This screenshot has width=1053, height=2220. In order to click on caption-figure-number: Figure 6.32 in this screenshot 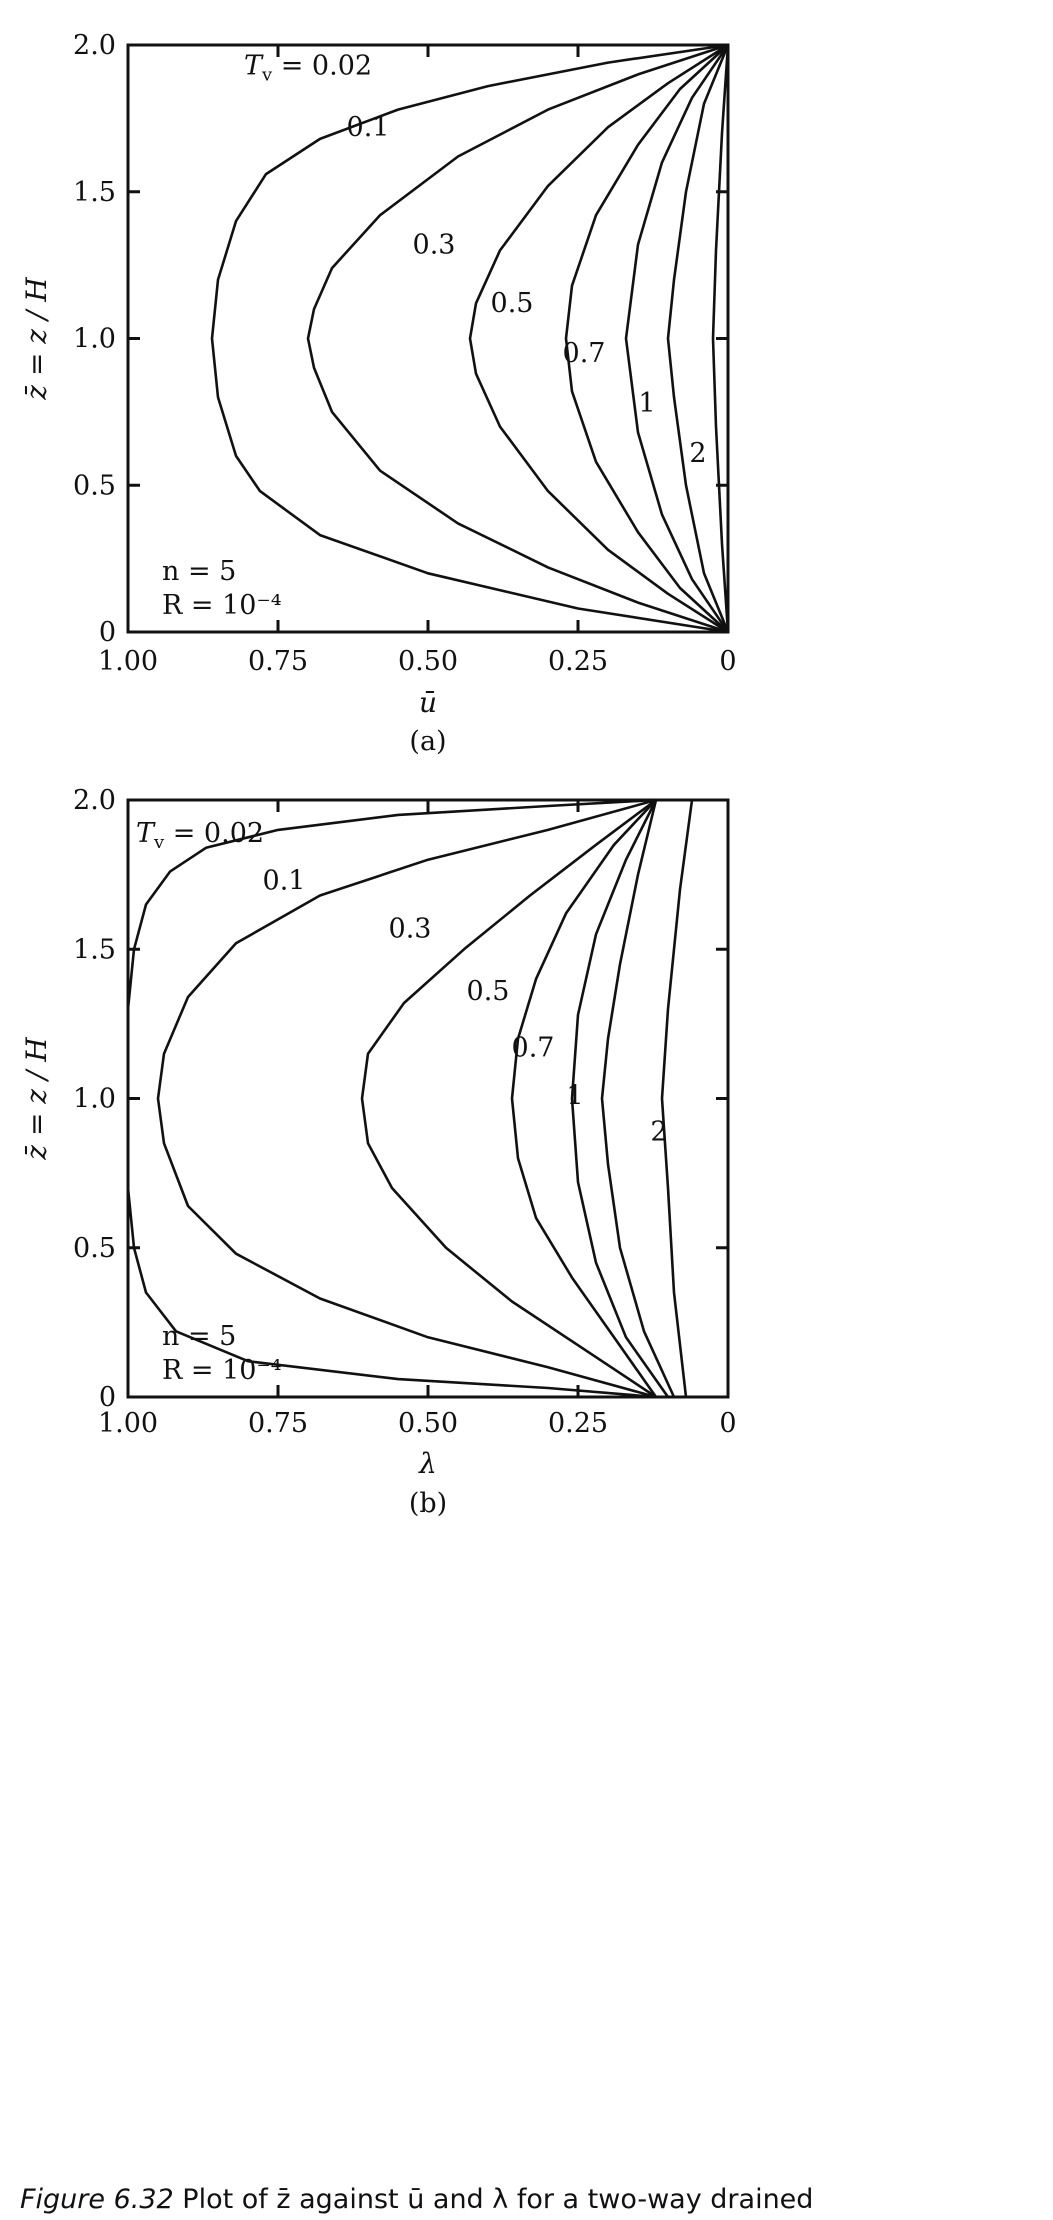, I will do `click(97, 2199)`.